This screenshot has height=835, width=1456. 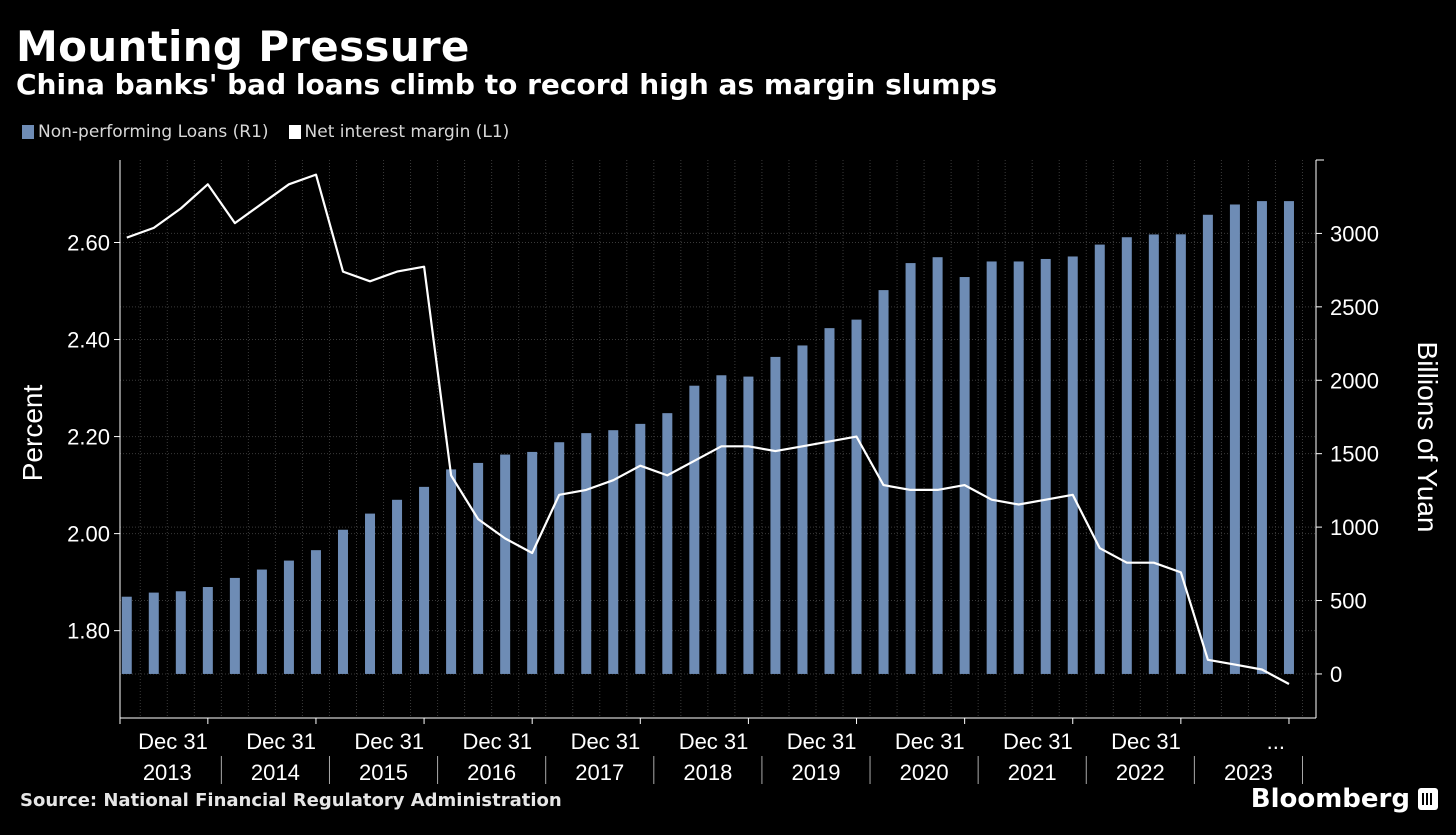 What do you see at coordinates (1354, 527) in the screenshot?
I see `y-tick-label-right: 1000` at bounding box center [1354, 527].